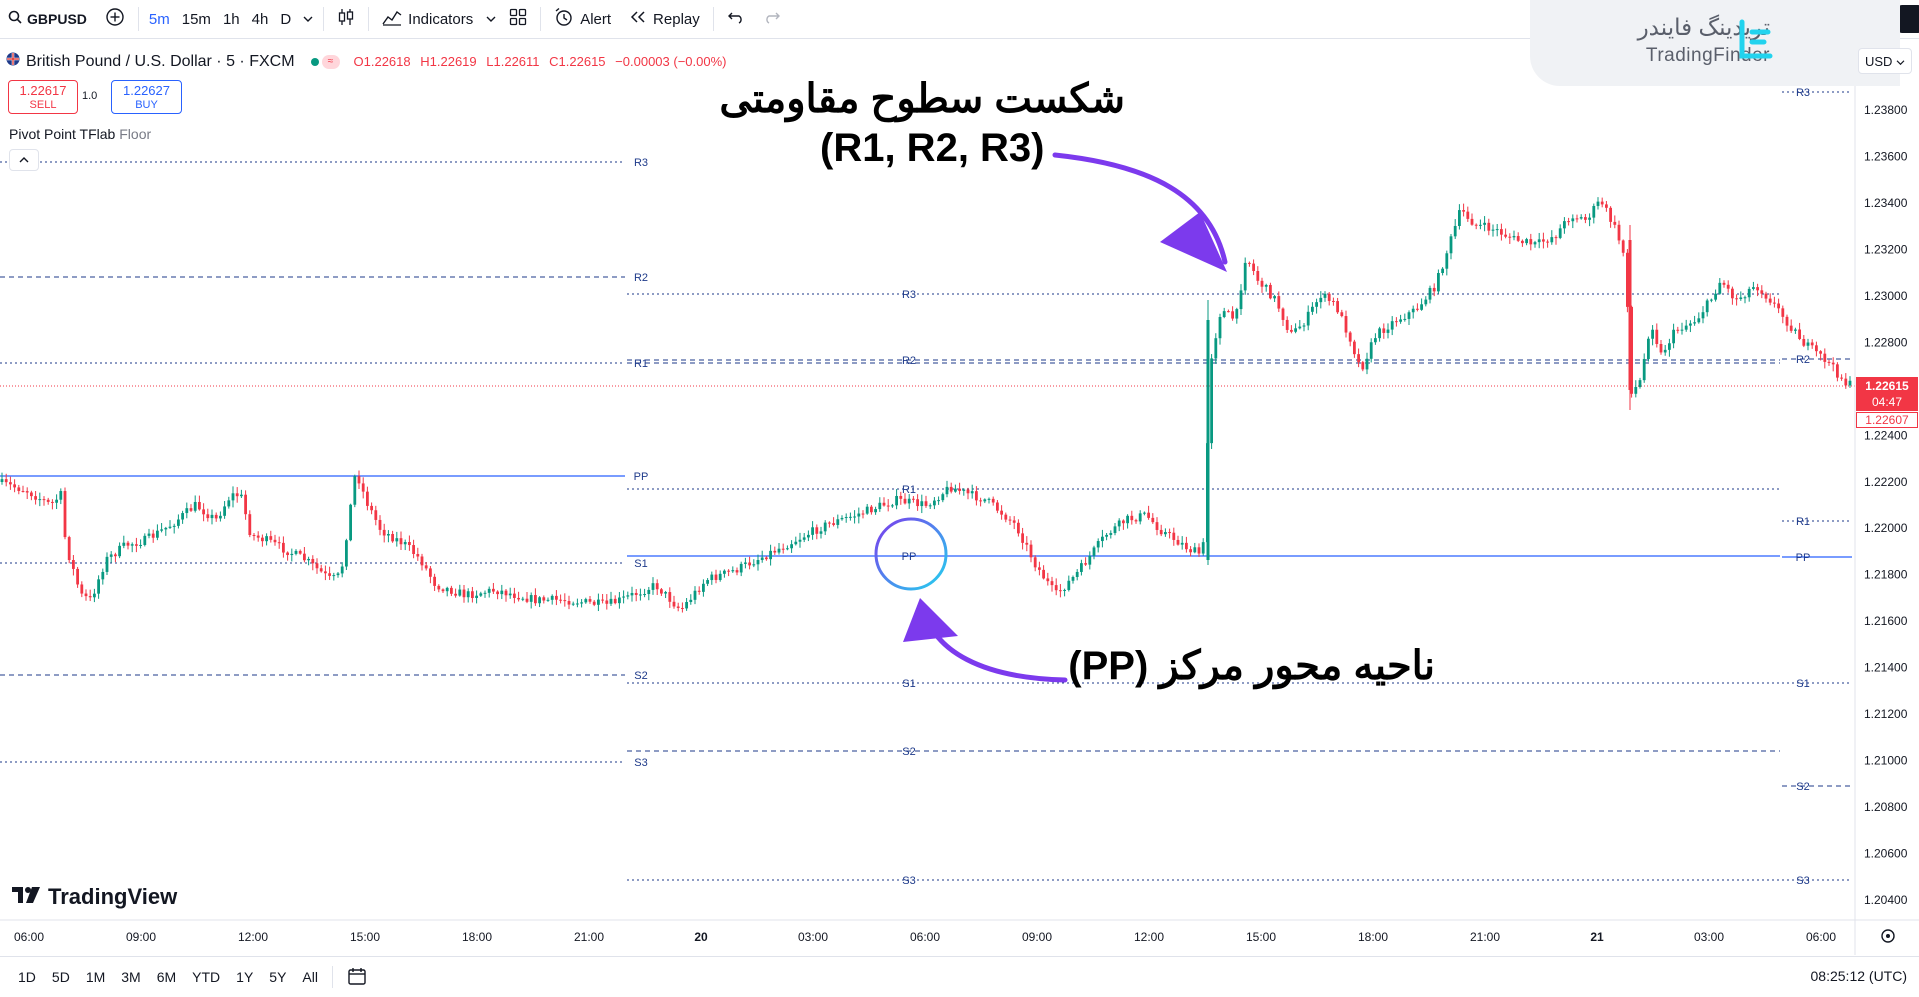 This screenshot has width=1919, height=997. I want to click on replay-button: Replay, so click(664, 19).